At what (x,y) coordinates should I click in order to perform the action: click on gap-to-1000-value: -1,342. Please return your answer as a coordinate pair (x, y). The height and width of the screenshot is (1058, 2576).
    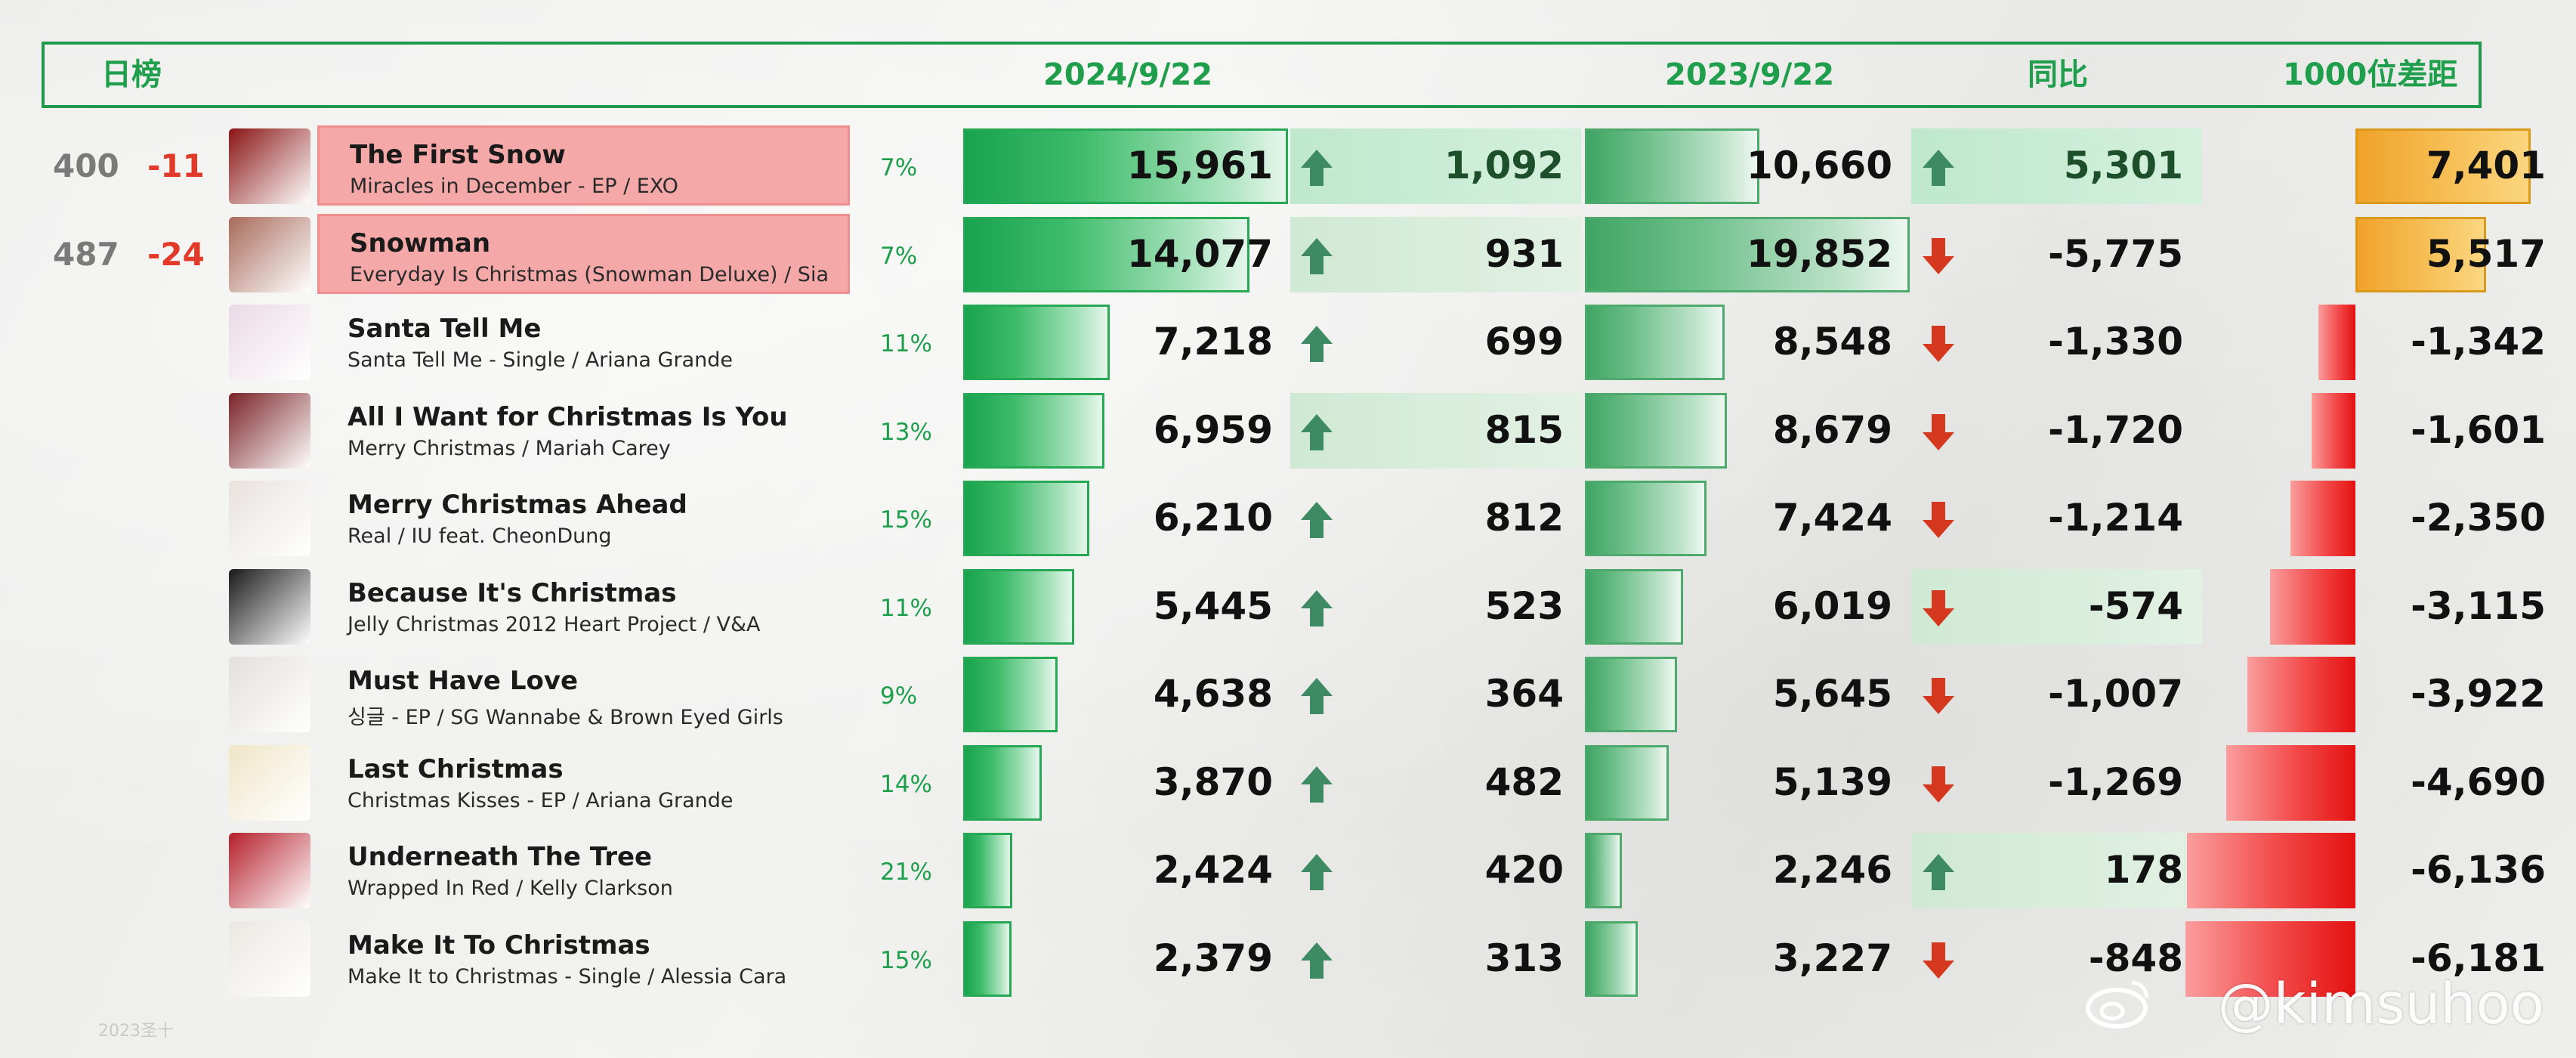
    Looking at the image, I should click on (2478, 341).